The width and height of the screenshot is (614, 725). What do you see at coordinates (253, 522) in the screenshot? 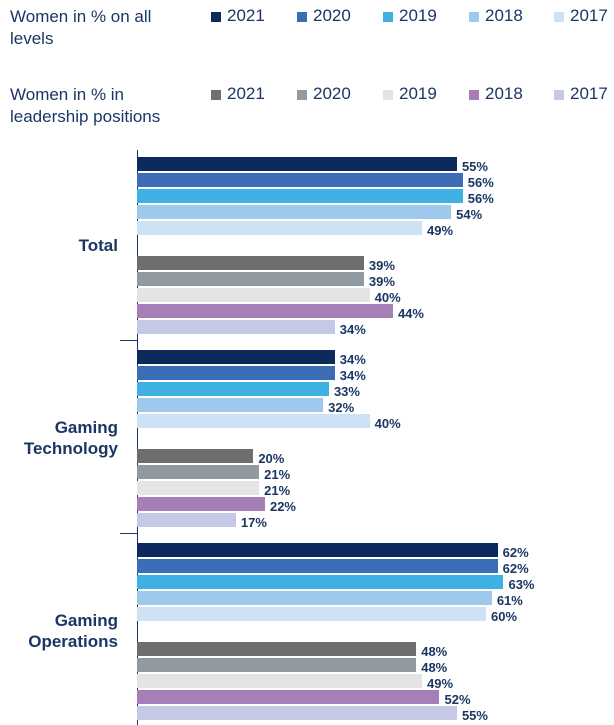
I see `value-label: 17%` at bounding box center [253, 522].